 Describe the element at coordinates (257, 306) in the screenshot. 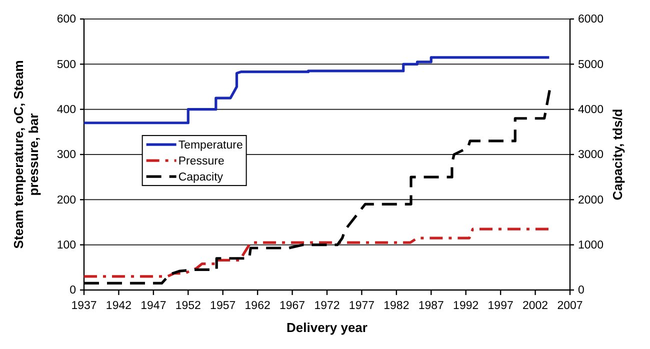

I see `x-tick-label: 1962` at that location.